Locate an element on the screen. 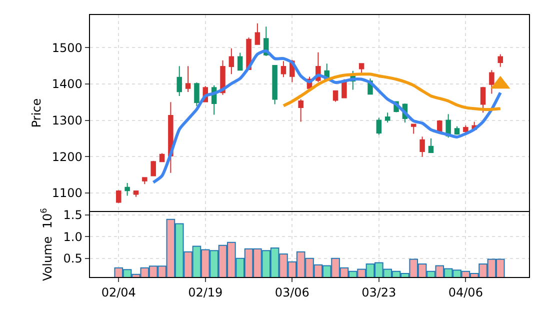 The width and height of the screenshot is (537, 322). y-tick-label: 1200 is located at coordinates (67, 157).